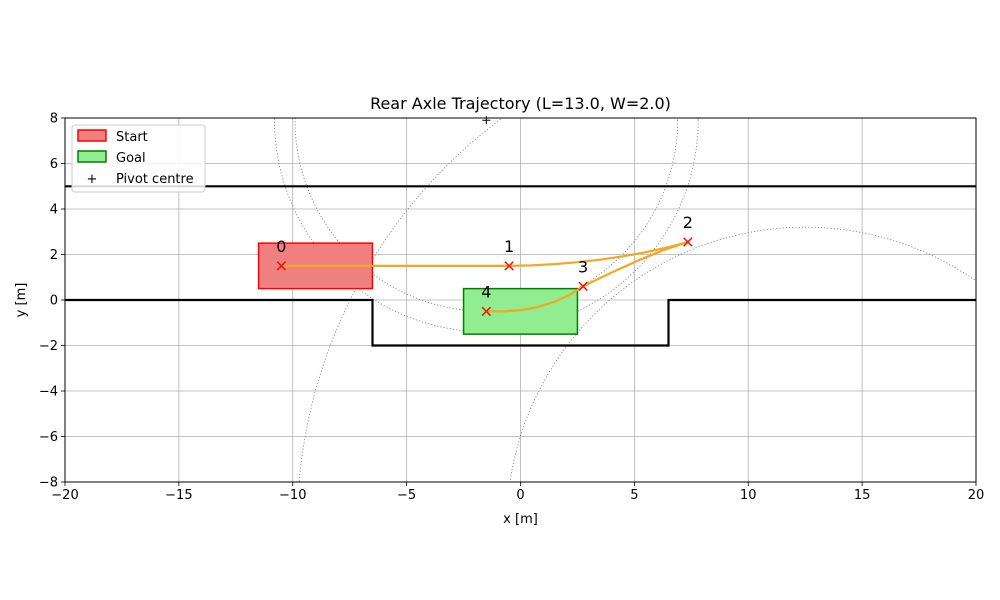 The image size is (1000, 600). I want to click on x-tick-label: −20, so click(64, 495).